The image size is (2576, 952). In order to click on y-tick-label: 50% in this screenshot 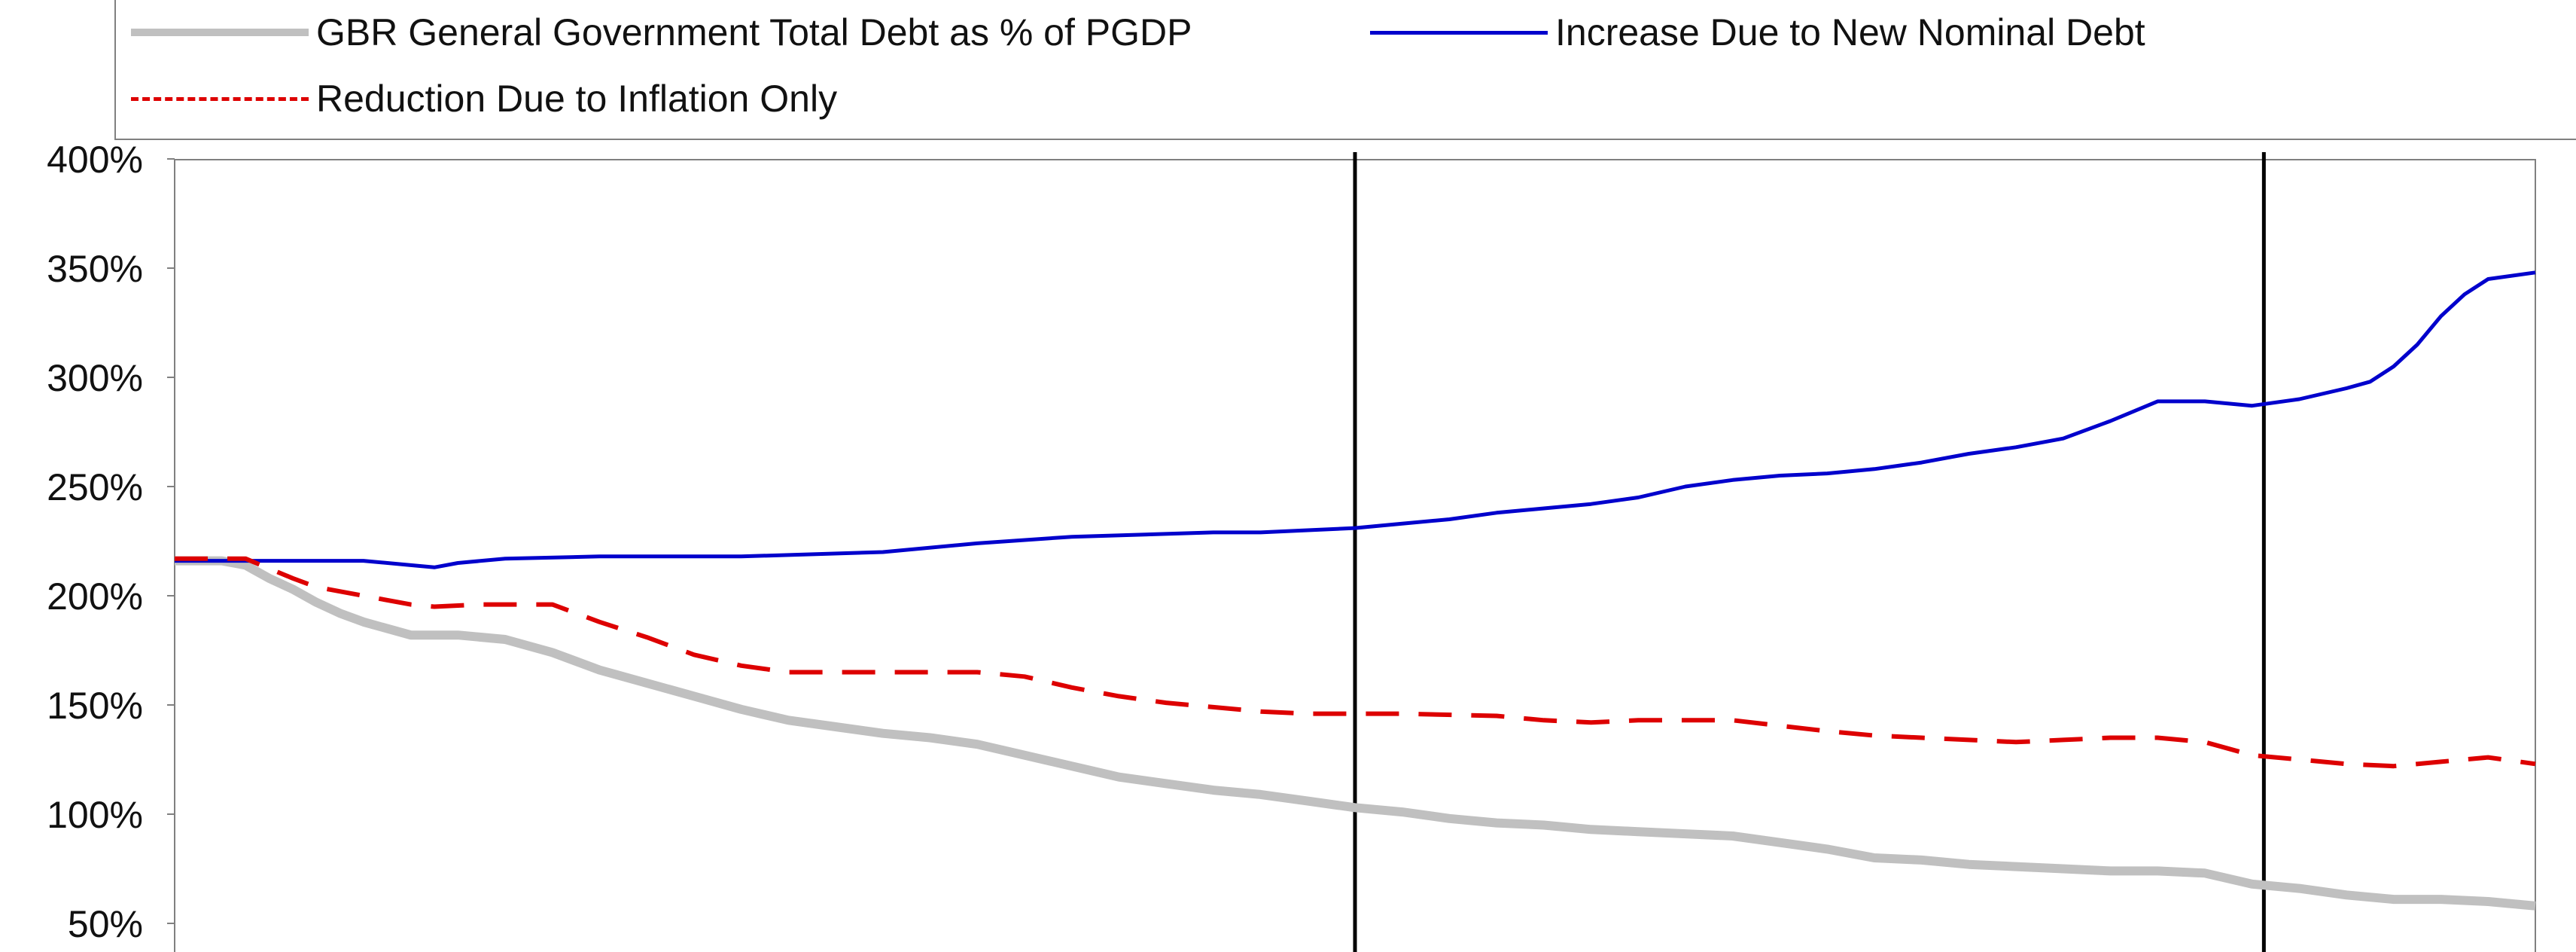, I will do `click(106, 924)`.